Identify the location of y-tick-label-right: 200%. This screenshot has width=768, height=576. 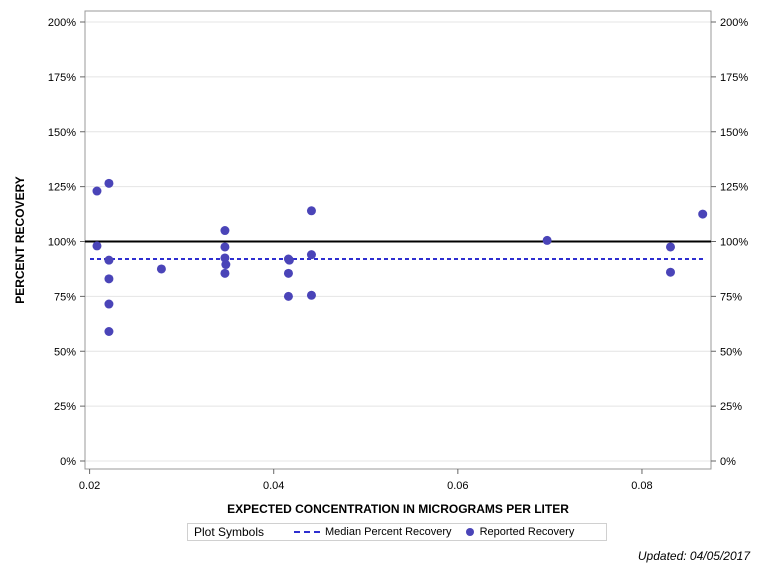
(734, 23).